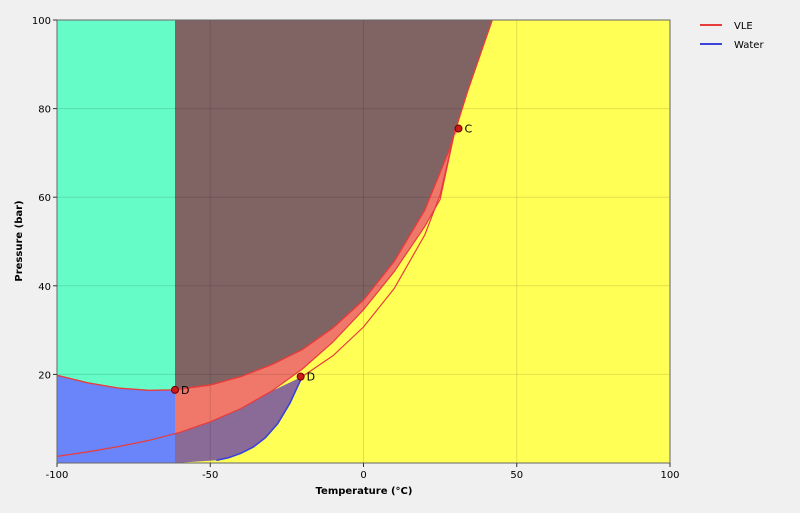  I want to click on y-tick-label-0: 20, so click(44, 375).